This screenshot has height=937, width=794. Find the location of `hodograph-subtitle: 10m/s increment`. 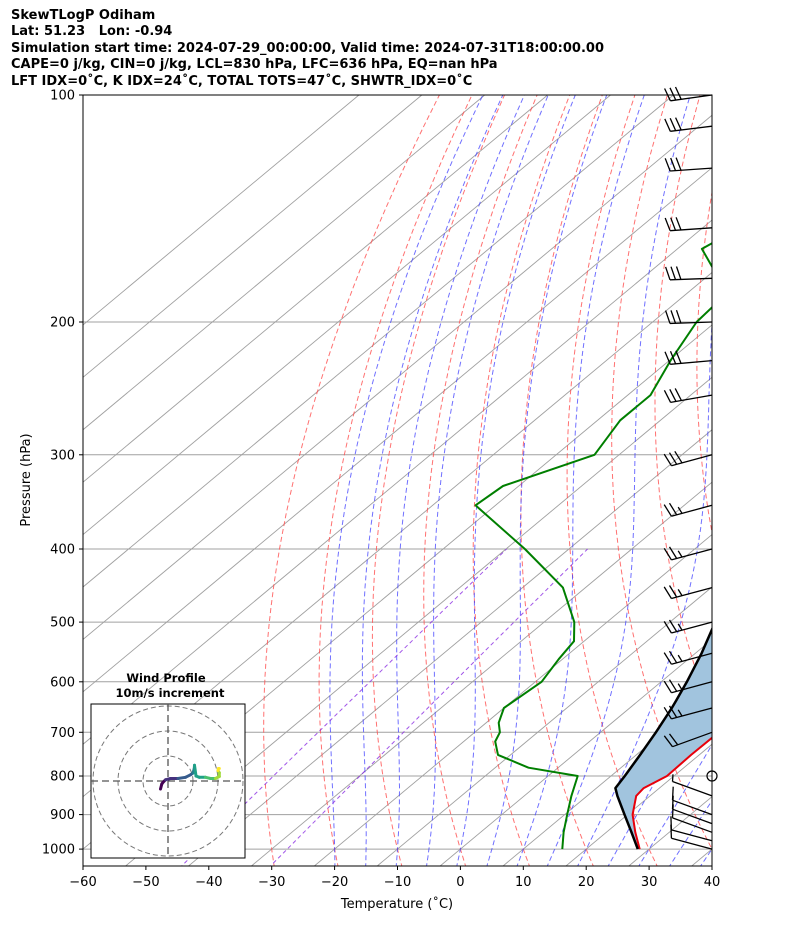

hodograph-subtitle: 10m/s increment is located at coordinates (170, 693).